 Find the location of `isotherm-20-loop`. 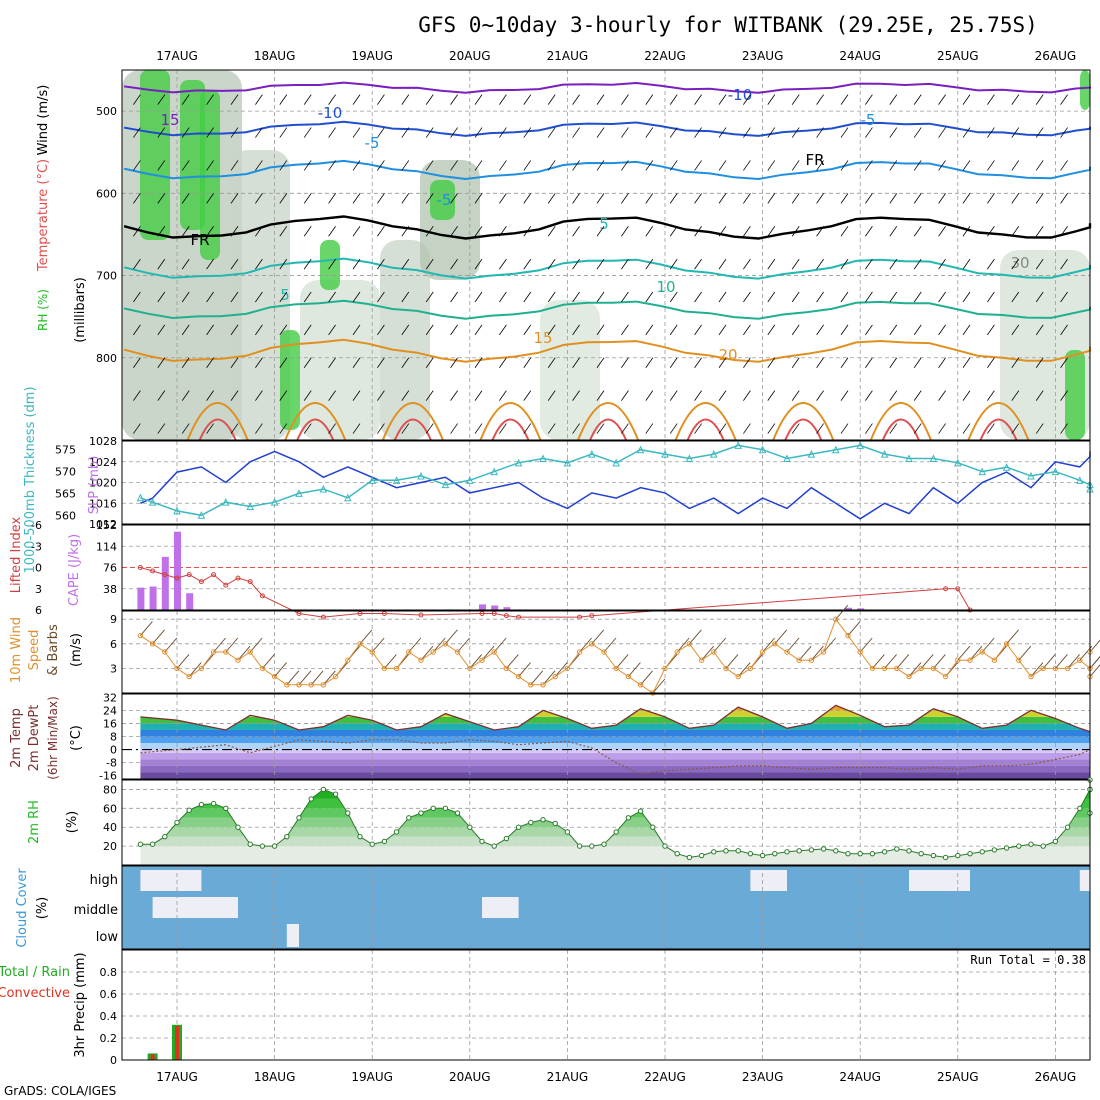

isotherm-20-loop is located at coordinates (217, 421).